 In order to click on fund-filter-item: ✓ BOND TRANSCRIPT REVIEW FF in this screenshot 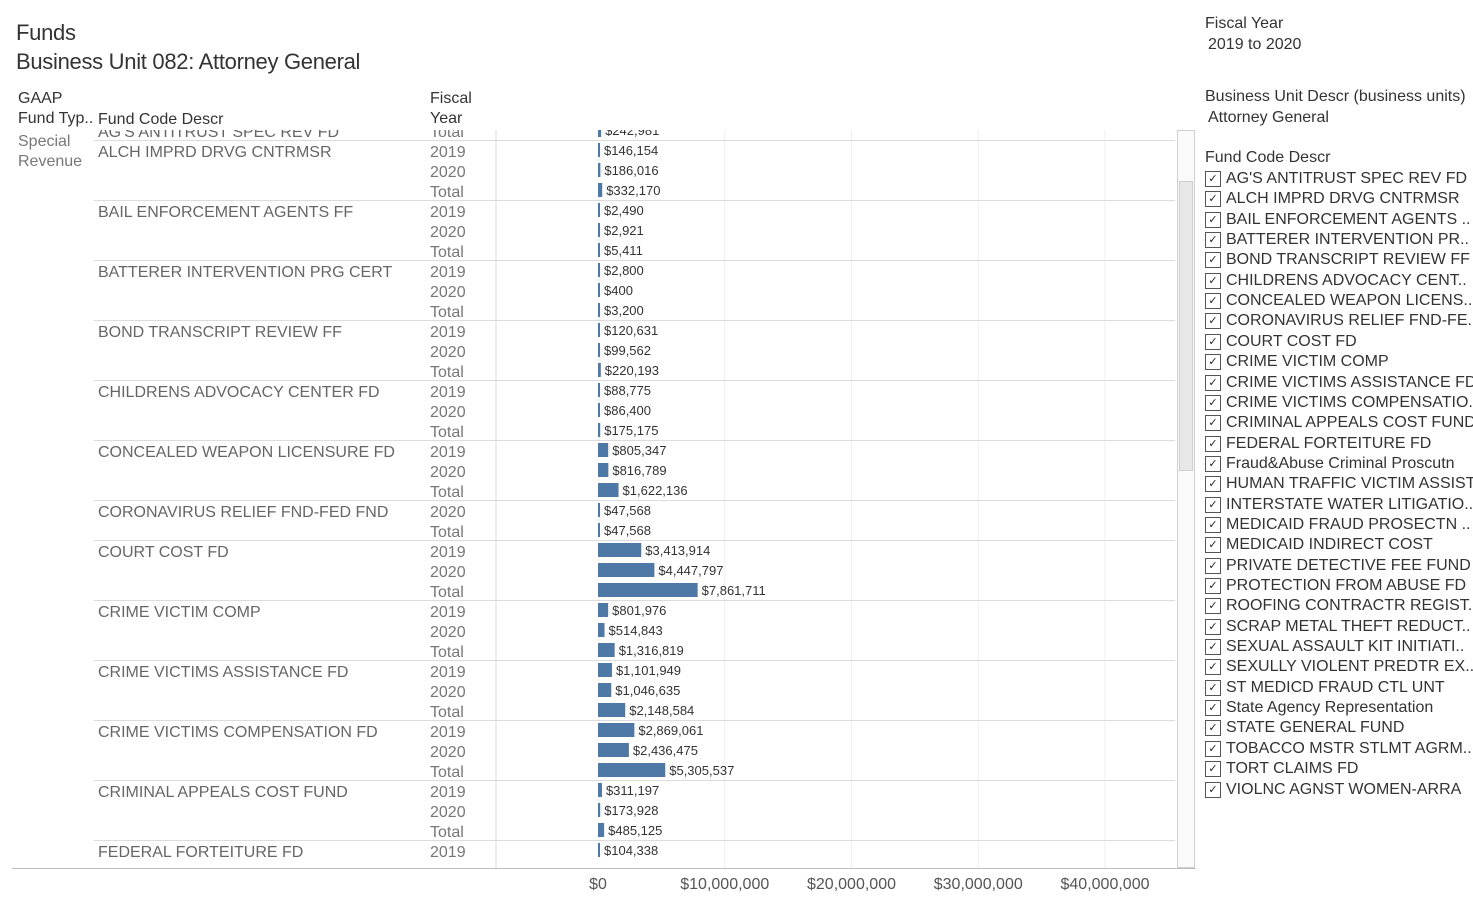, I will do `click(1337, 260)`.